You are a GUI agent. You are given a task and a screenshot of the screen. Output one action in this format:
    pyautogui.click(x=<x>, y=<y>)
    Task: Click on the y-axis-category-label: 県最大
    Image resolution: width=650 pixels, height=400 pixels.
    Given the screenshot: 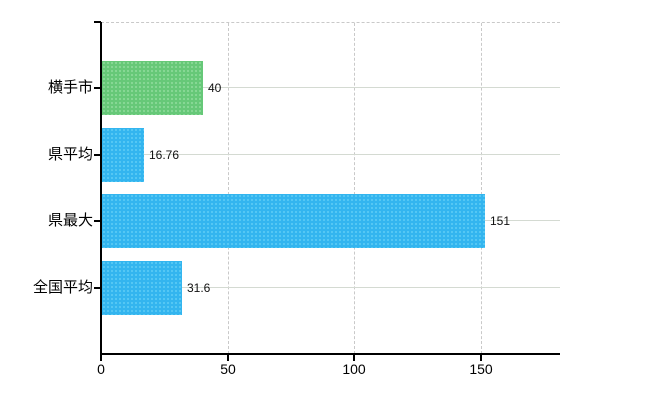 What is the action you would take?
    pyautogui.click(x=70, y=220)
    